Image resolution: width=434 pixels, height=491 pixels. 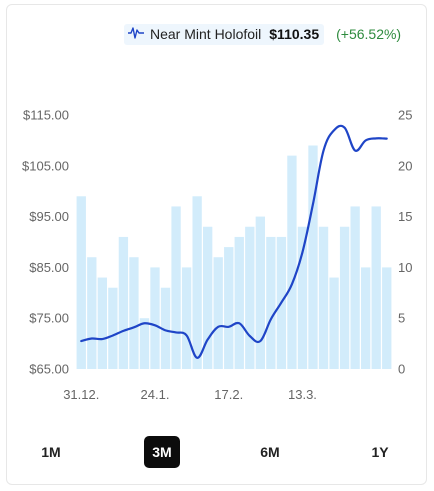 I want to click on right-axis: 25 20 15 10 5 0, so click(x=405, y=242).